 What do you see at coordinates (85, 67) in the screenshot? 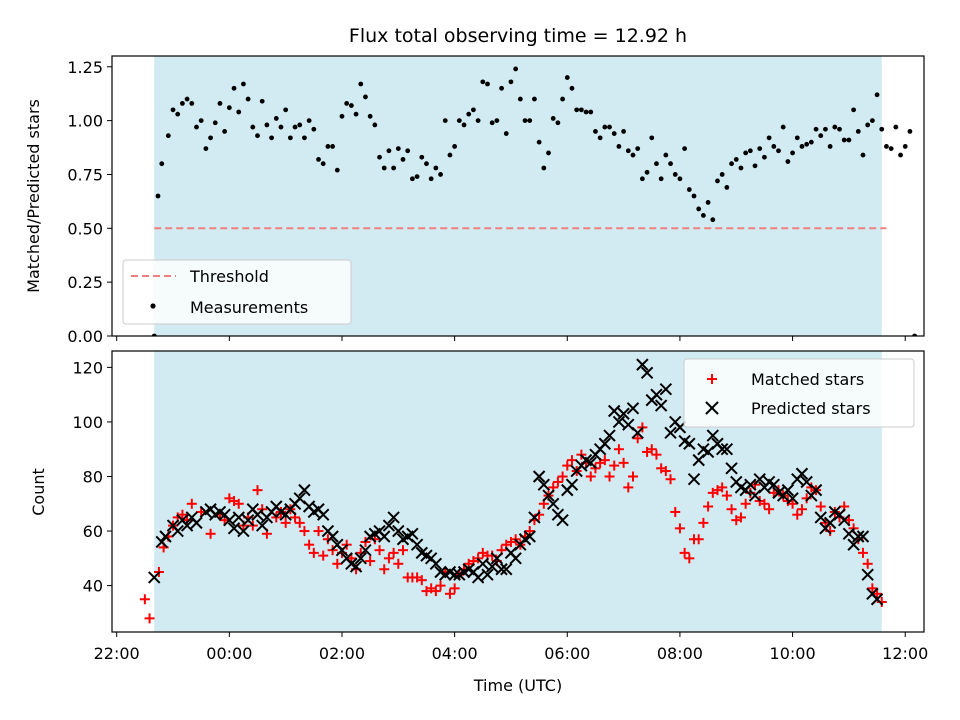
I see `ratio-y-tick-label: 1.25` at bounding box center [85, 67].